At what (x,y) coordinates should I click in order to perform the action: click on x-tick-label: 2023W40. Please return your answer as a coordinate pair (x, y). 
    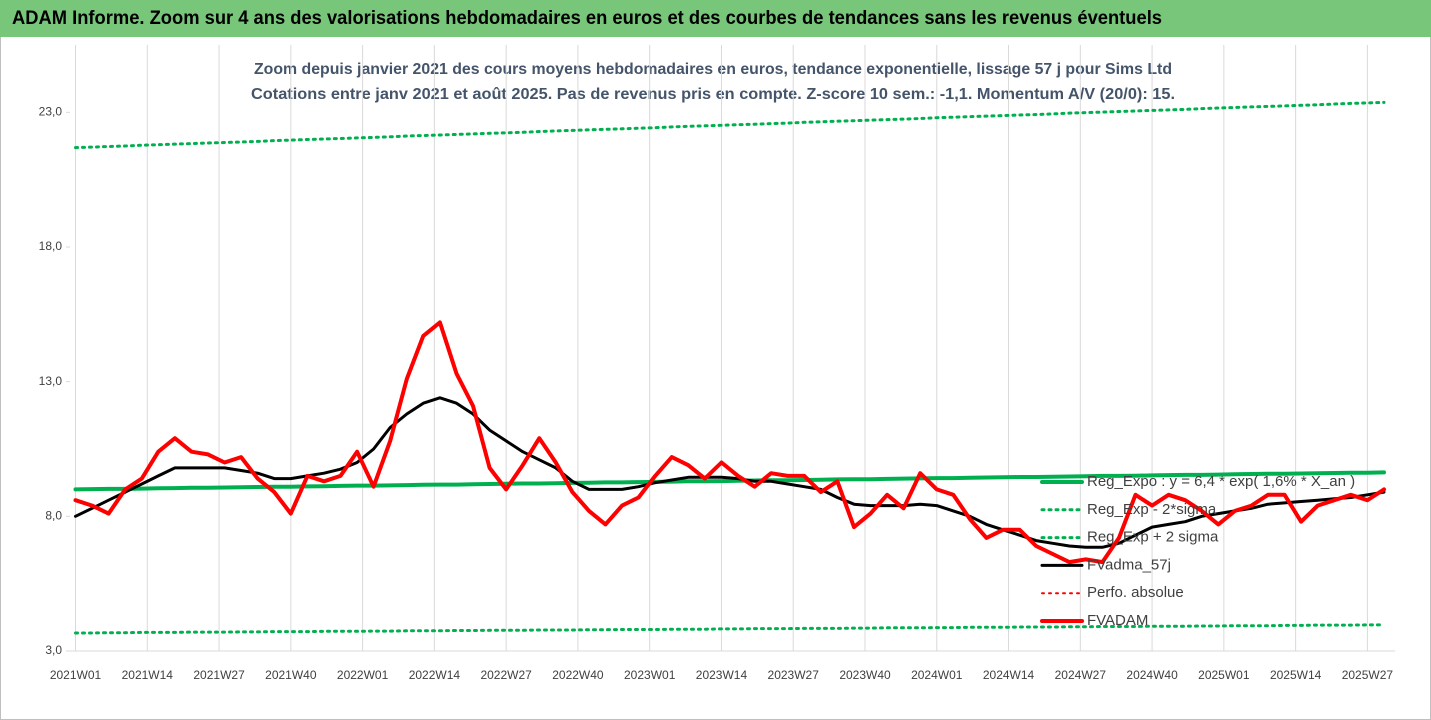
    Looking at the image, I should click on (865, 675).